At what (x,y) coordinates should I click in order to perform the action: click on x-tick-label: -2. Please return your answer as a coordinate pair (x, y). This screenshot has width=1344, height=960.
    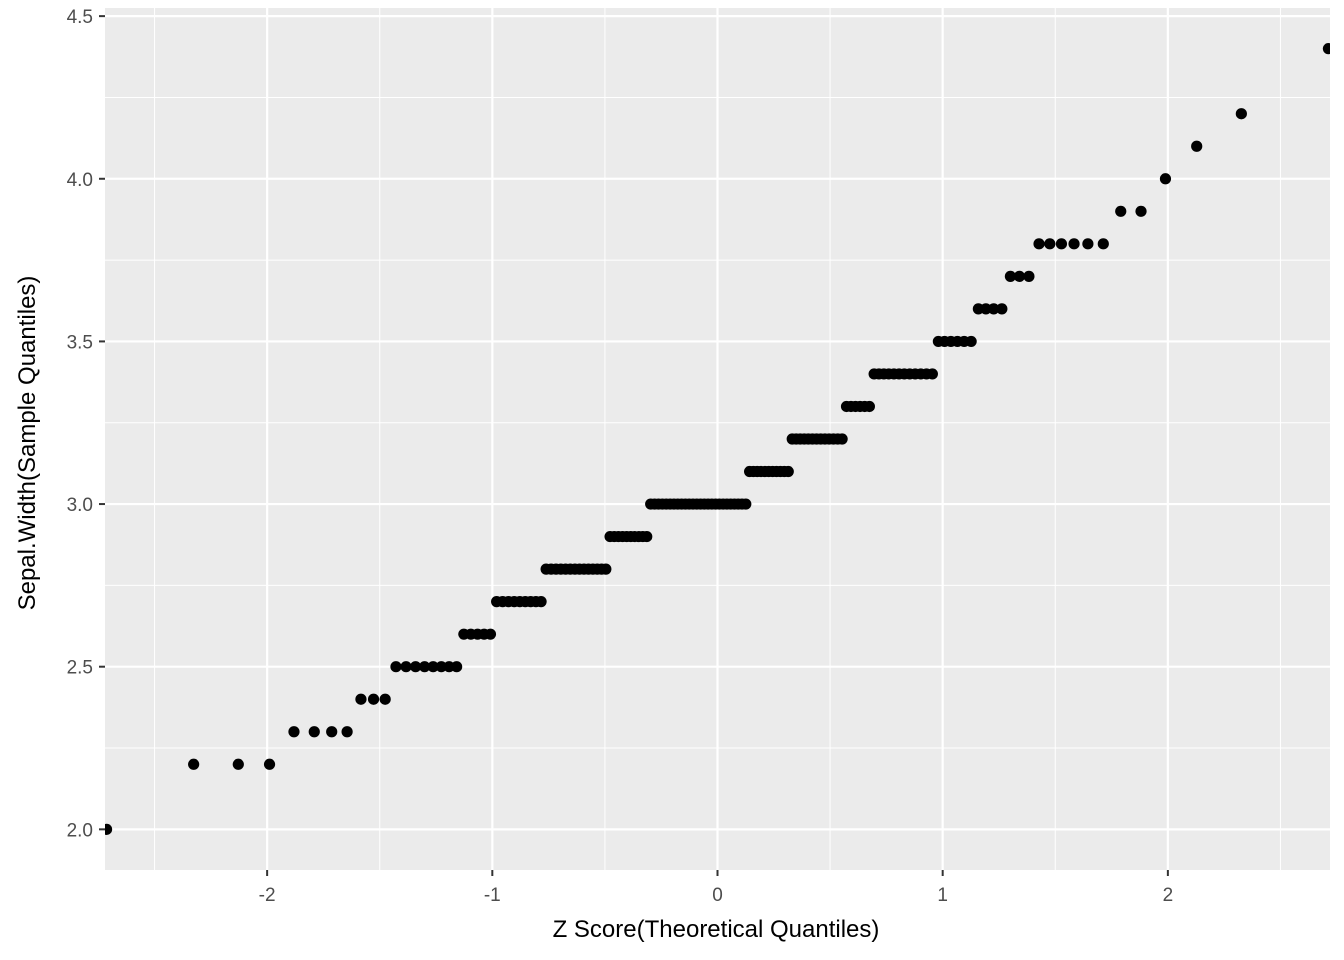
    Looking at the image, I should click on (267, 895).